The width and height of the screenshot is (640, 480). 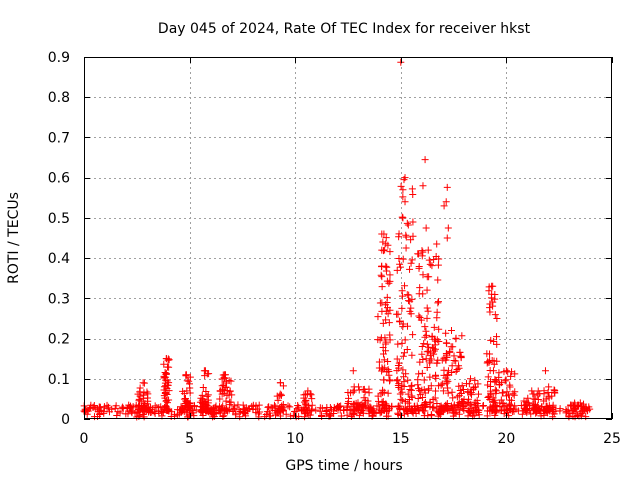 I want to click on y-tick-label: 0.3, so click(x=59, y=299).